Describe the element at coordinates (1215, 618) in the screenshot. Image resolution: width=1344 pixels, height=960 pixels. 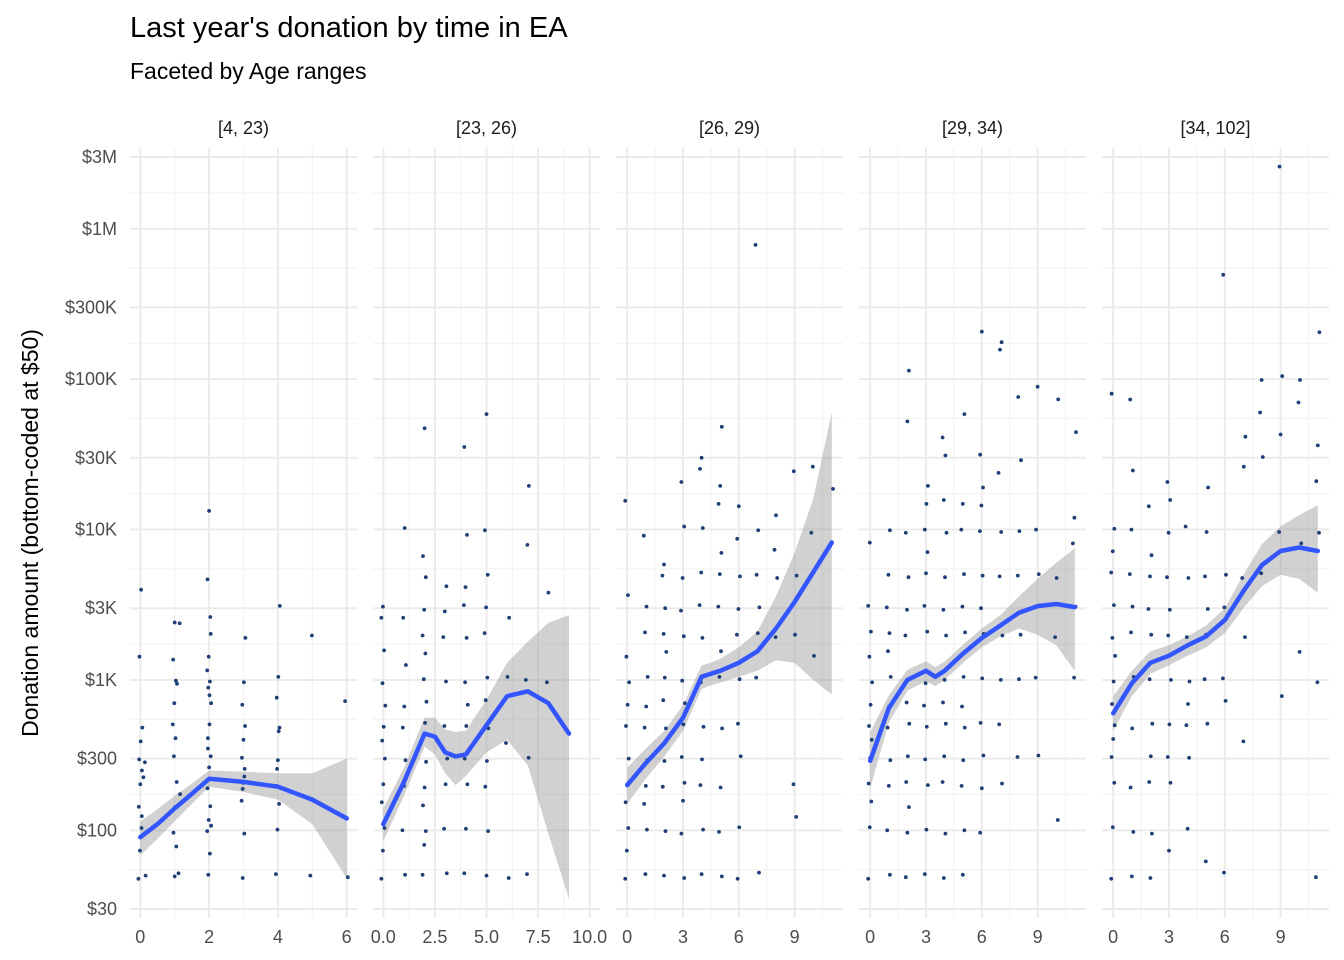
I see `confidence-band` at that location.